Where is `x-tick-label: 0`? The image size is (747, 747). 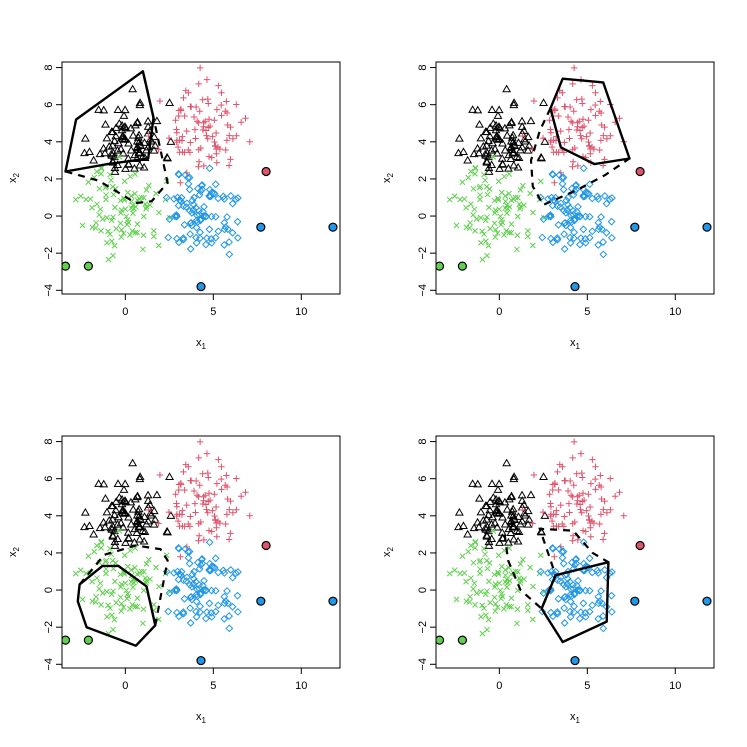
x-tick-label: 0 is located at coordinates (125, 312).